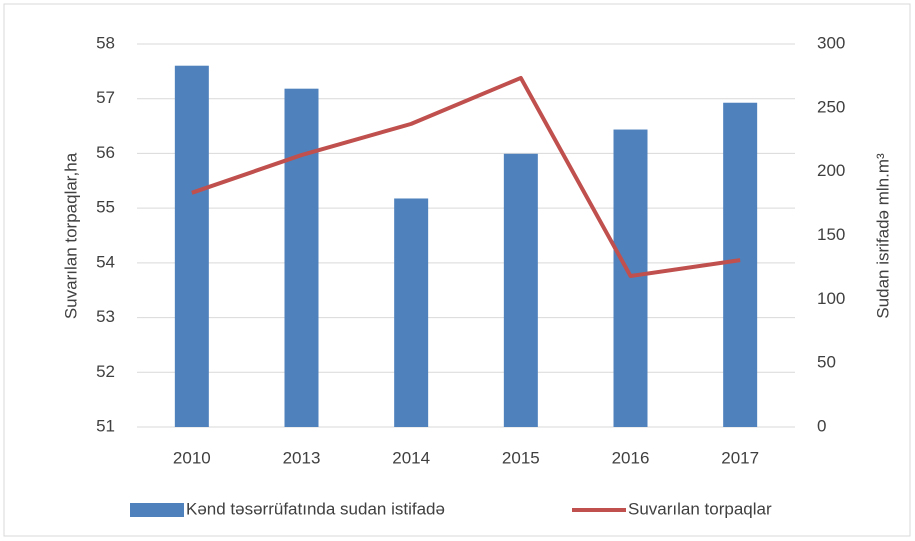  What do you see at coordinates (105, 207) in the screenshot?
I see `y-tick-label: 55` at bounding box center [105, 207].